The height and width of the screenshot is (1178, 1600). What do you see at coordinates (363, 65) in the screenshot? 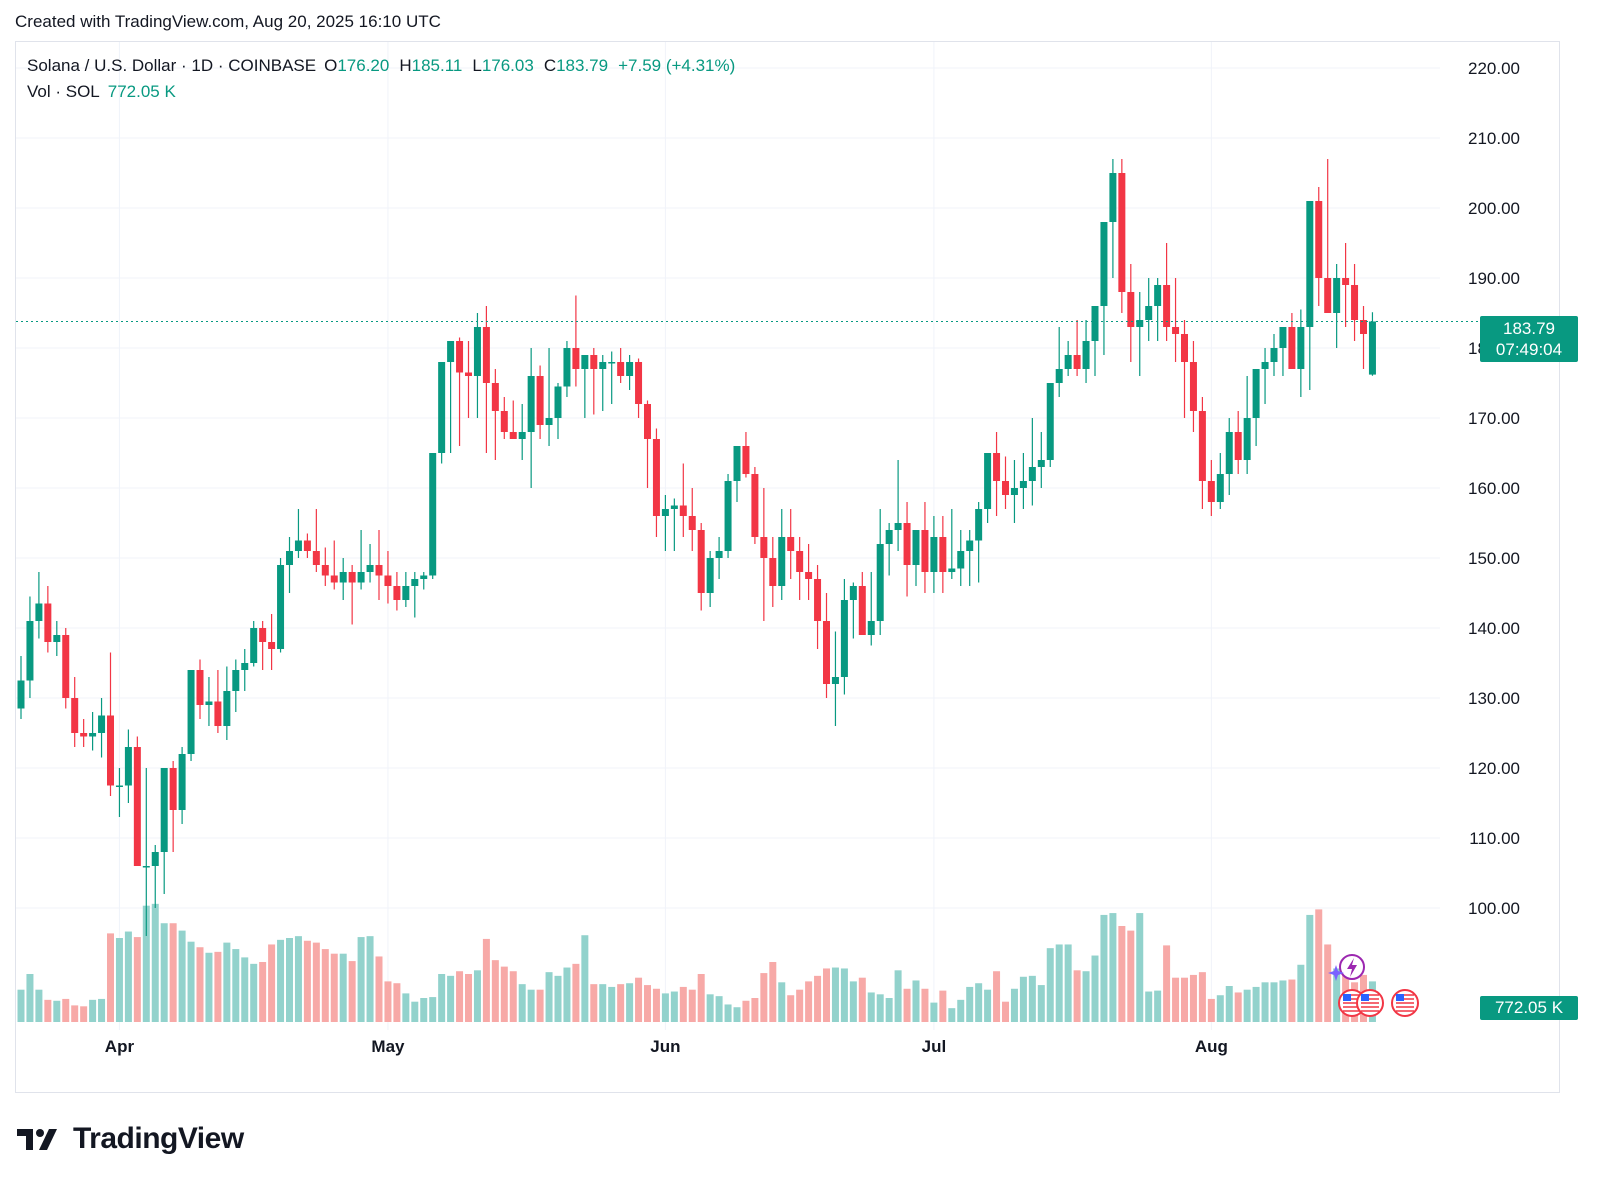
I see `open-value: 176.20` at bounding box center [363, 65].